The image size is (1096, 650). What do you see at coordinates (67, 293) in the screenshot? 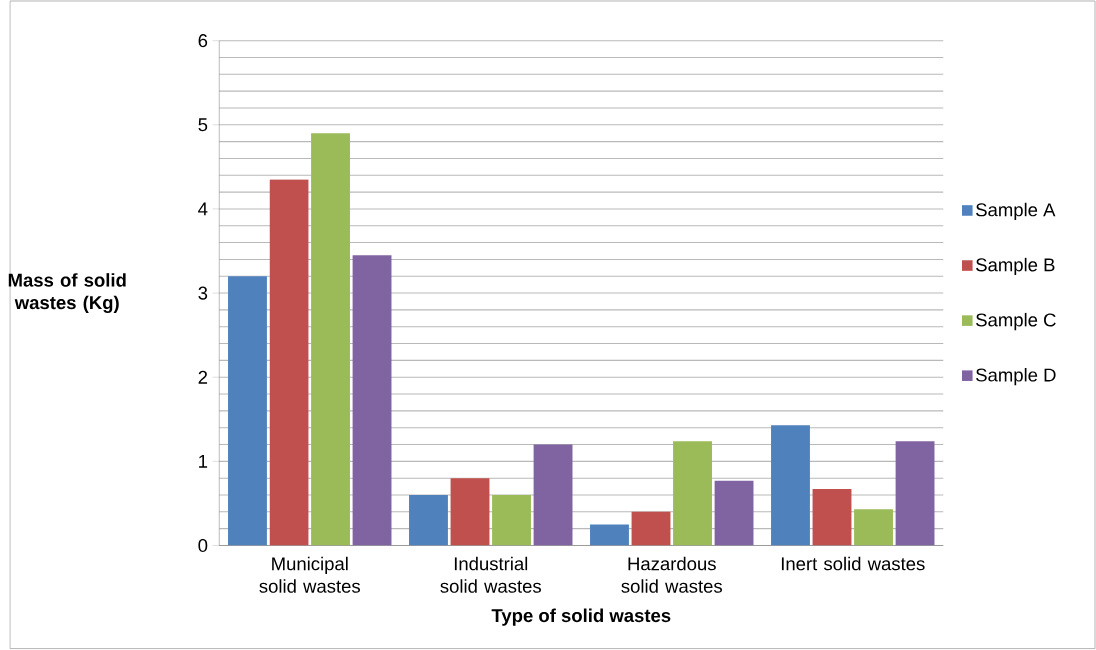
I see `y-axis-title: Mass of solid wastes (Kg)` at bounding box center [67, 293].